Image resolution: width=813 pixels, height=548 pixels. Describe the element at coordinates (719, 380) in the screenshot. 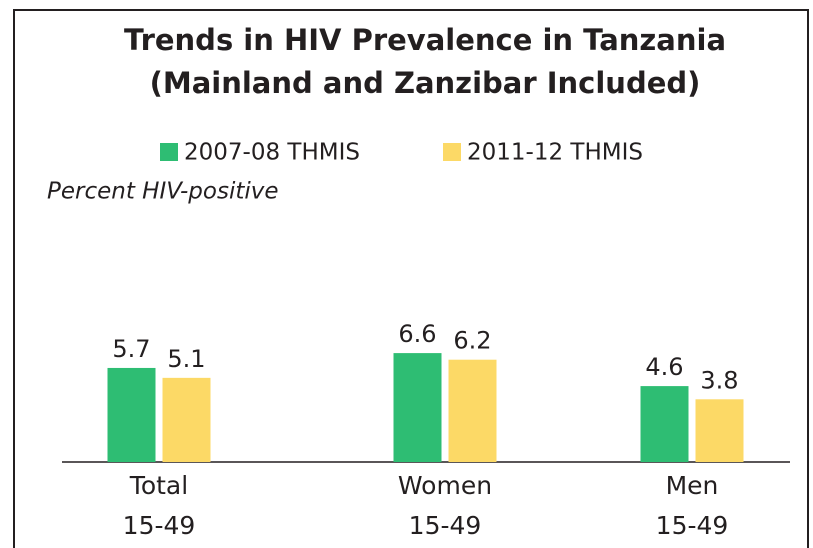

I see `data-label: 3.8` at that location.